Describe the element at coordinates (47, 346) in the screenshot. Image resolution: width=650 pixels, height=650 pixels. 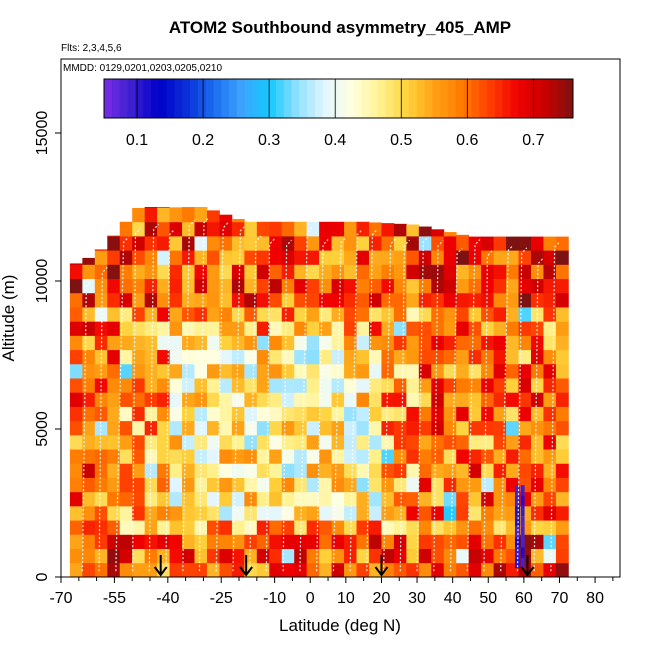
I see `y-axis: 0 5000 10000 15000` at that location.